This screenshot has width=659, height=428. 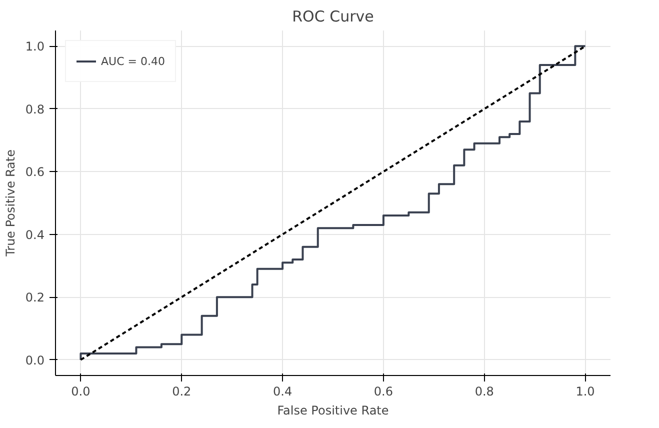 I want to click on y-tick-label: 0.6, so click(x=35, y=172).